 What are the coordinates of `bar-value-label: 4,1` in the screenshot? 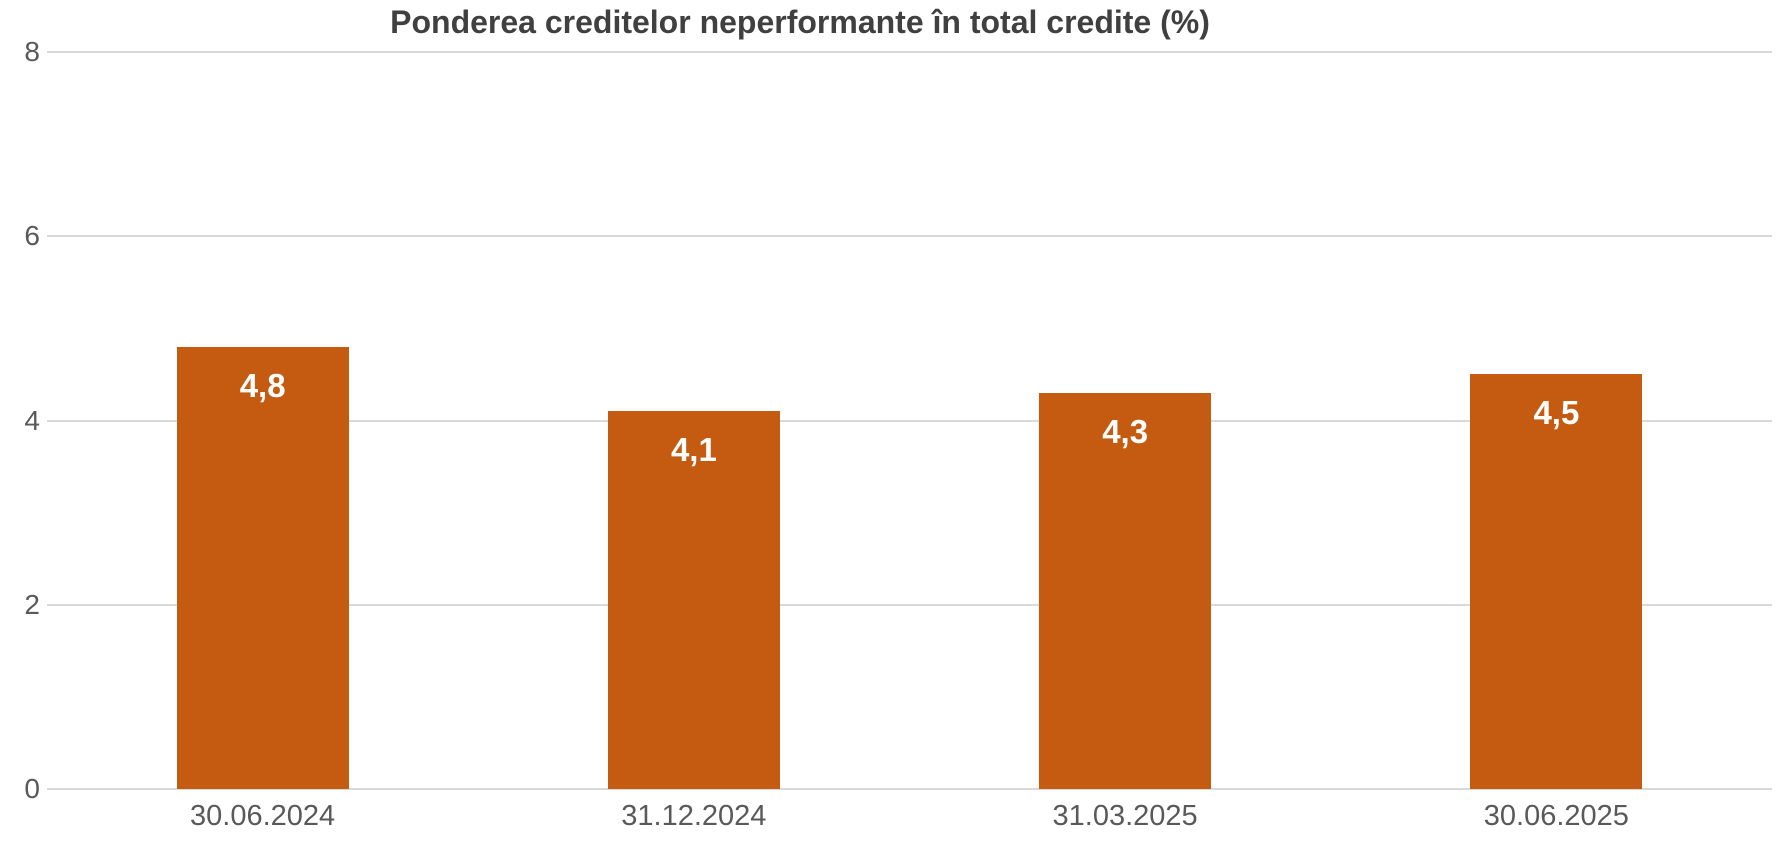 It's located at (693, 450).